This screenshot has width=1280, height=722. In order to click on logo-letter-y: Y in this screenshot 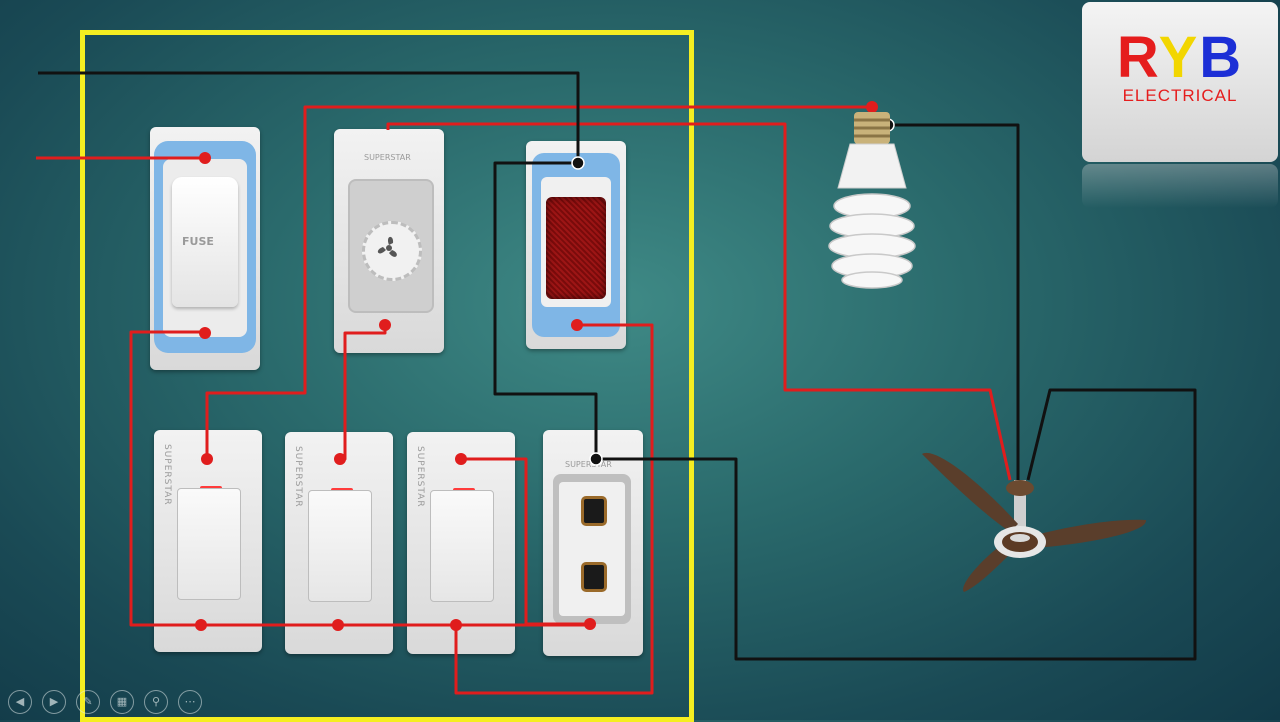, I will do `click(1179, 57)`.